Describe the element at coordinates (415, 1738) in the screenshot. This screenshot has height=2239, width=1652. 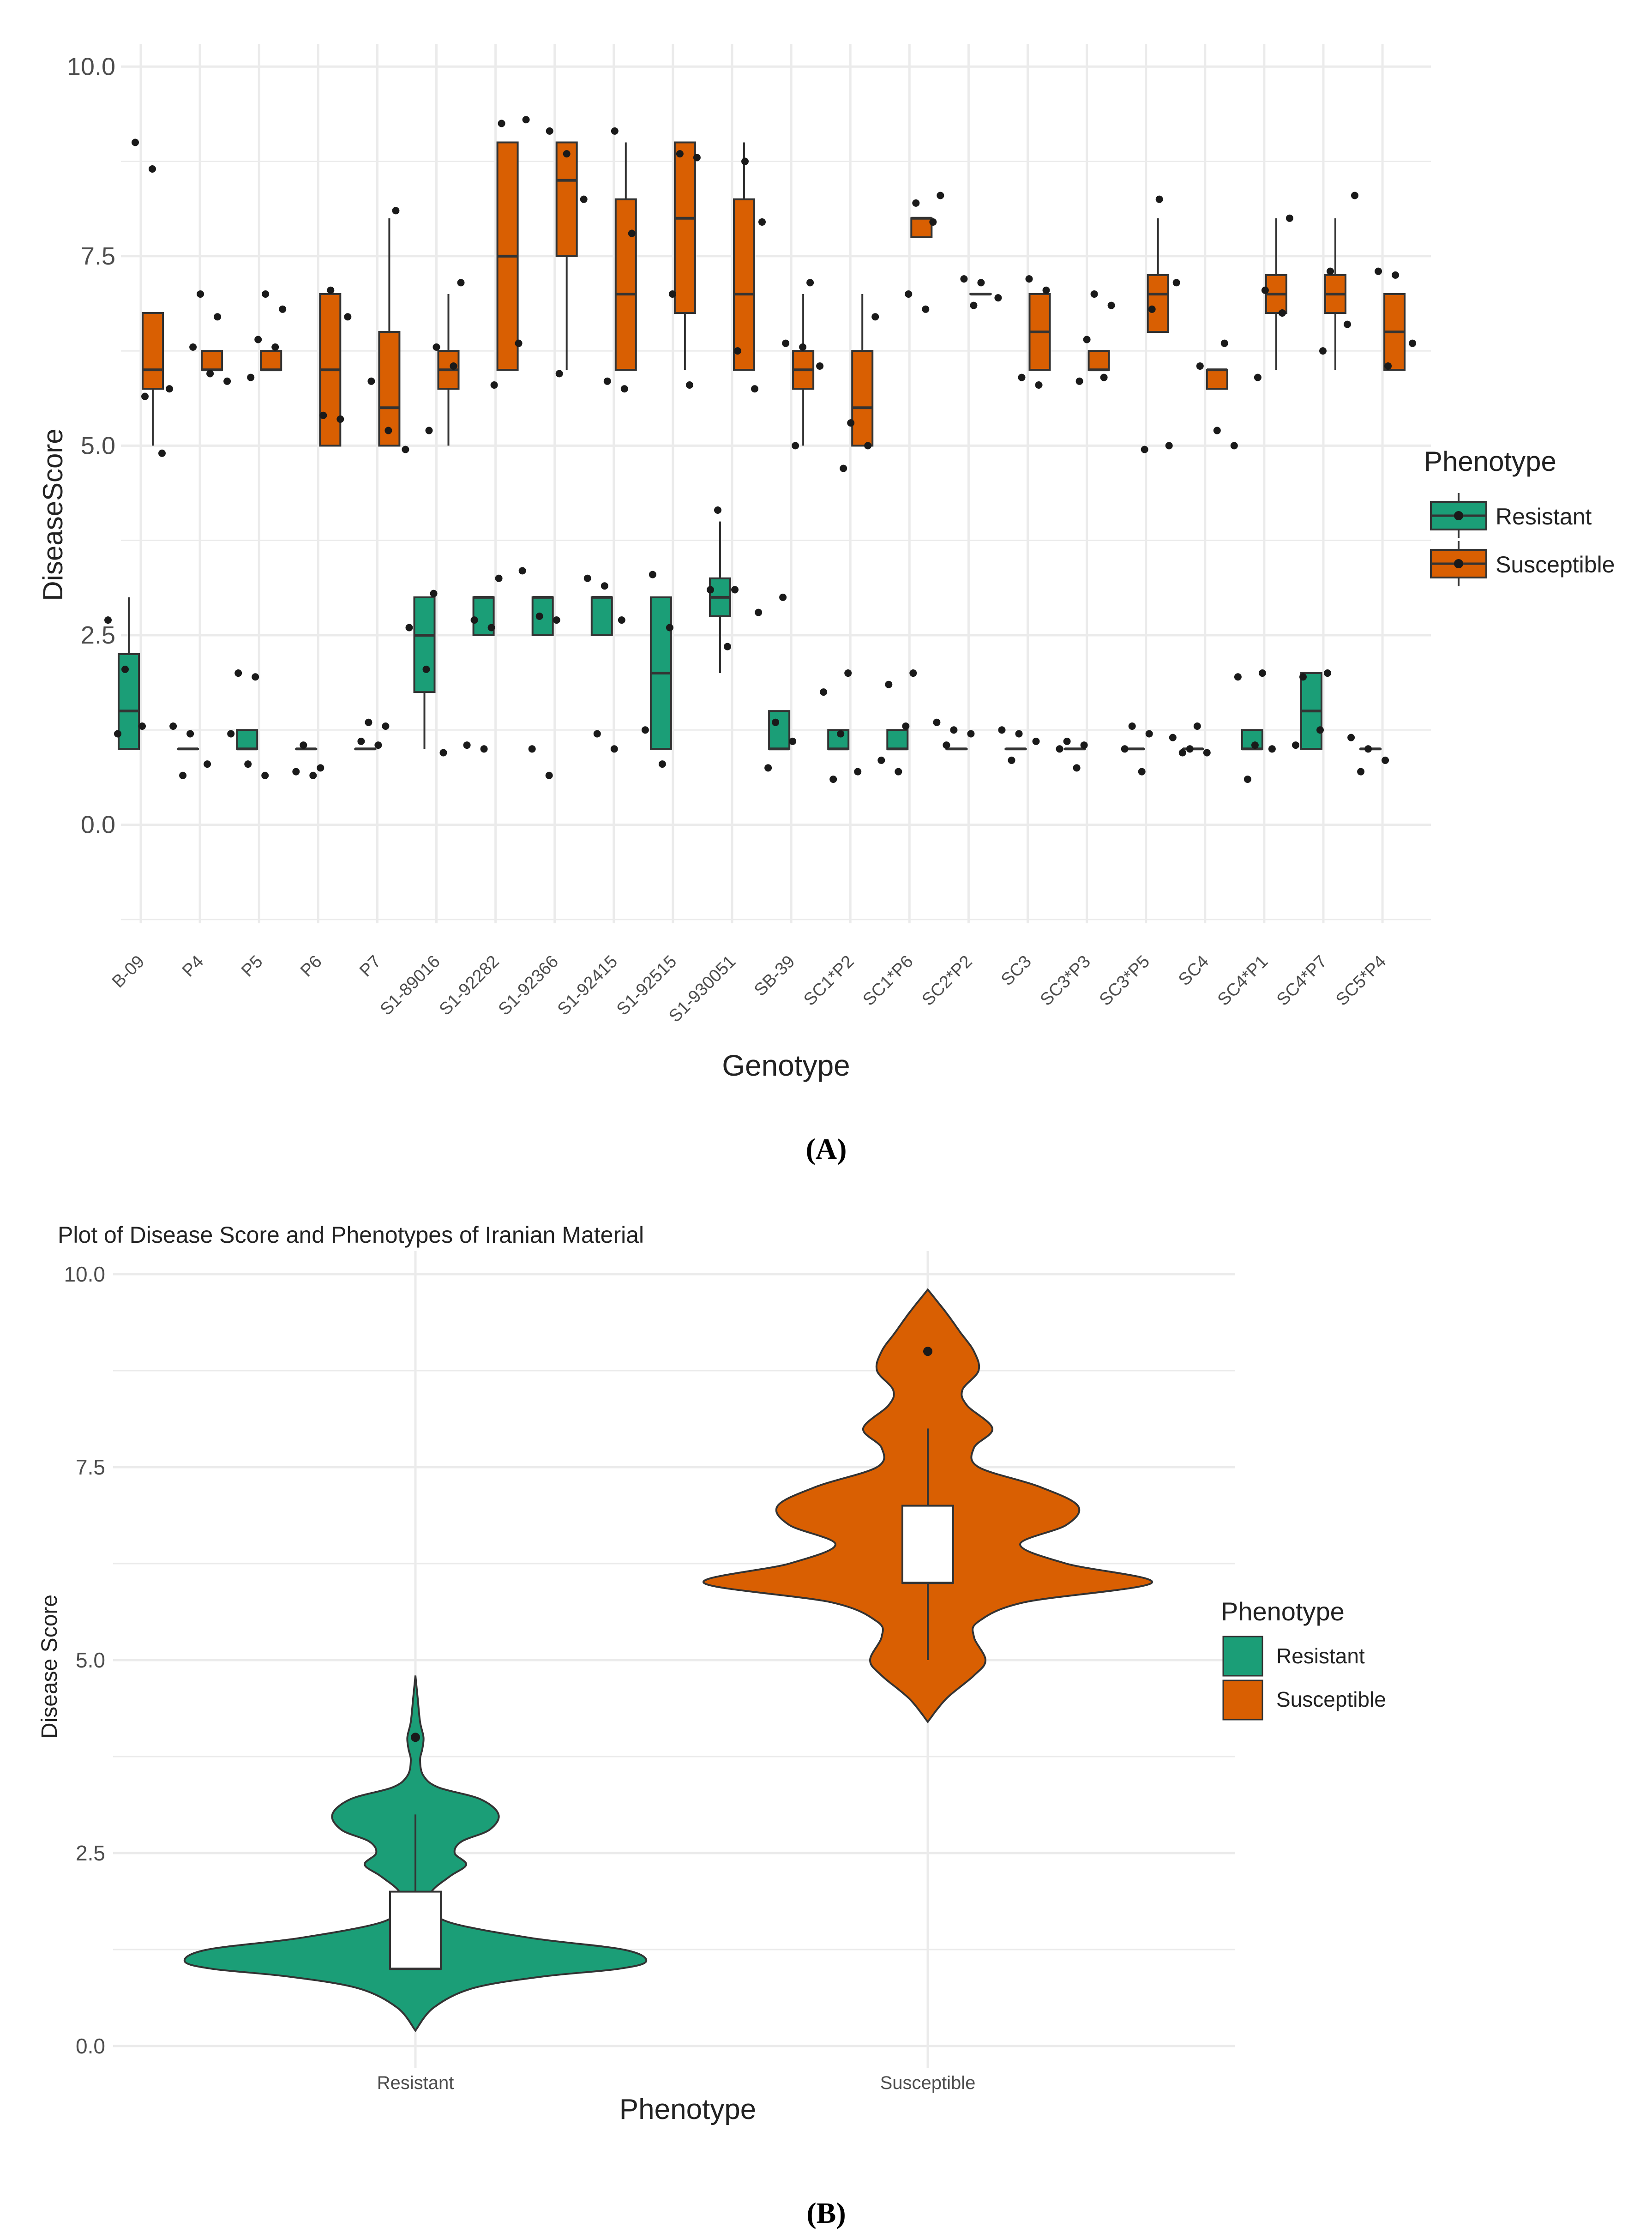
I see `outlier-point` at that location.